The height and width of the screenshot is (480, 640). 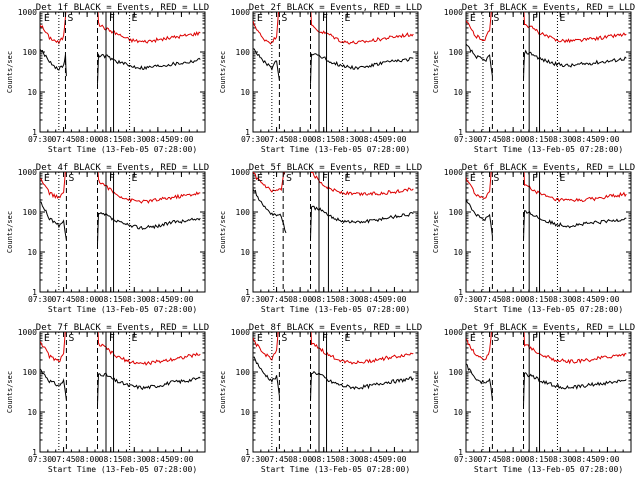 What do you see at coordinates (335, 168) in the screenshot?
I see `panel-title: Det 5f BLACK = Events, RED = LLD` at bounding box center [335, 168].